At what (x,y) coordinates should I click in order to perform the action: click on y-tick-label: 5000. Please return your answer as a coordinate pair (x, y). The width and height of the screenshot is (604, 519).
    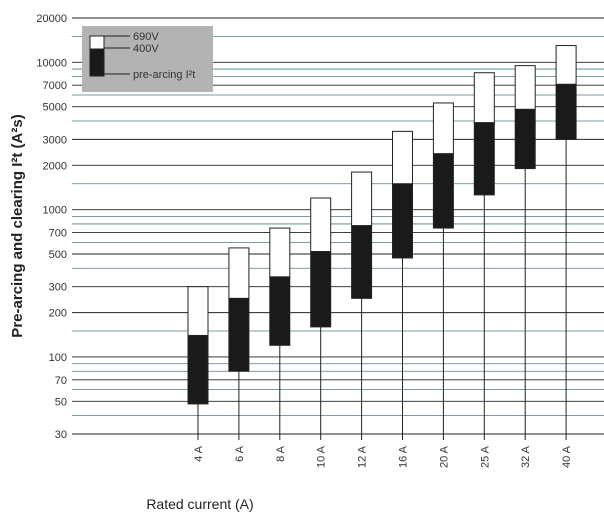
    Looking at the image, I should click on (55, 108).